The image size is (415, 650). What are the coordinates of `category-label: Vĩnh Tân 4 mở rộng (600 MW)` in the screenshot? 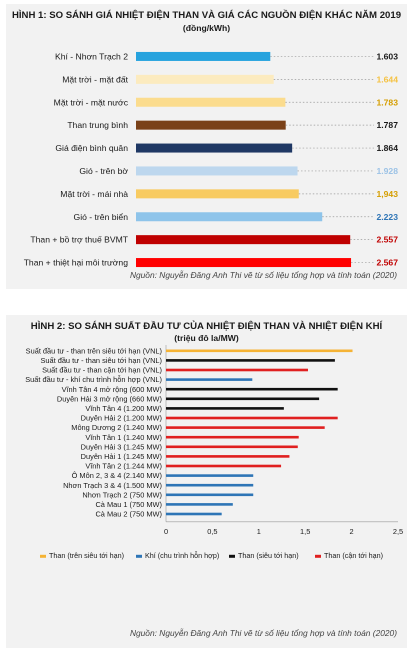 It's located at (112, 389).